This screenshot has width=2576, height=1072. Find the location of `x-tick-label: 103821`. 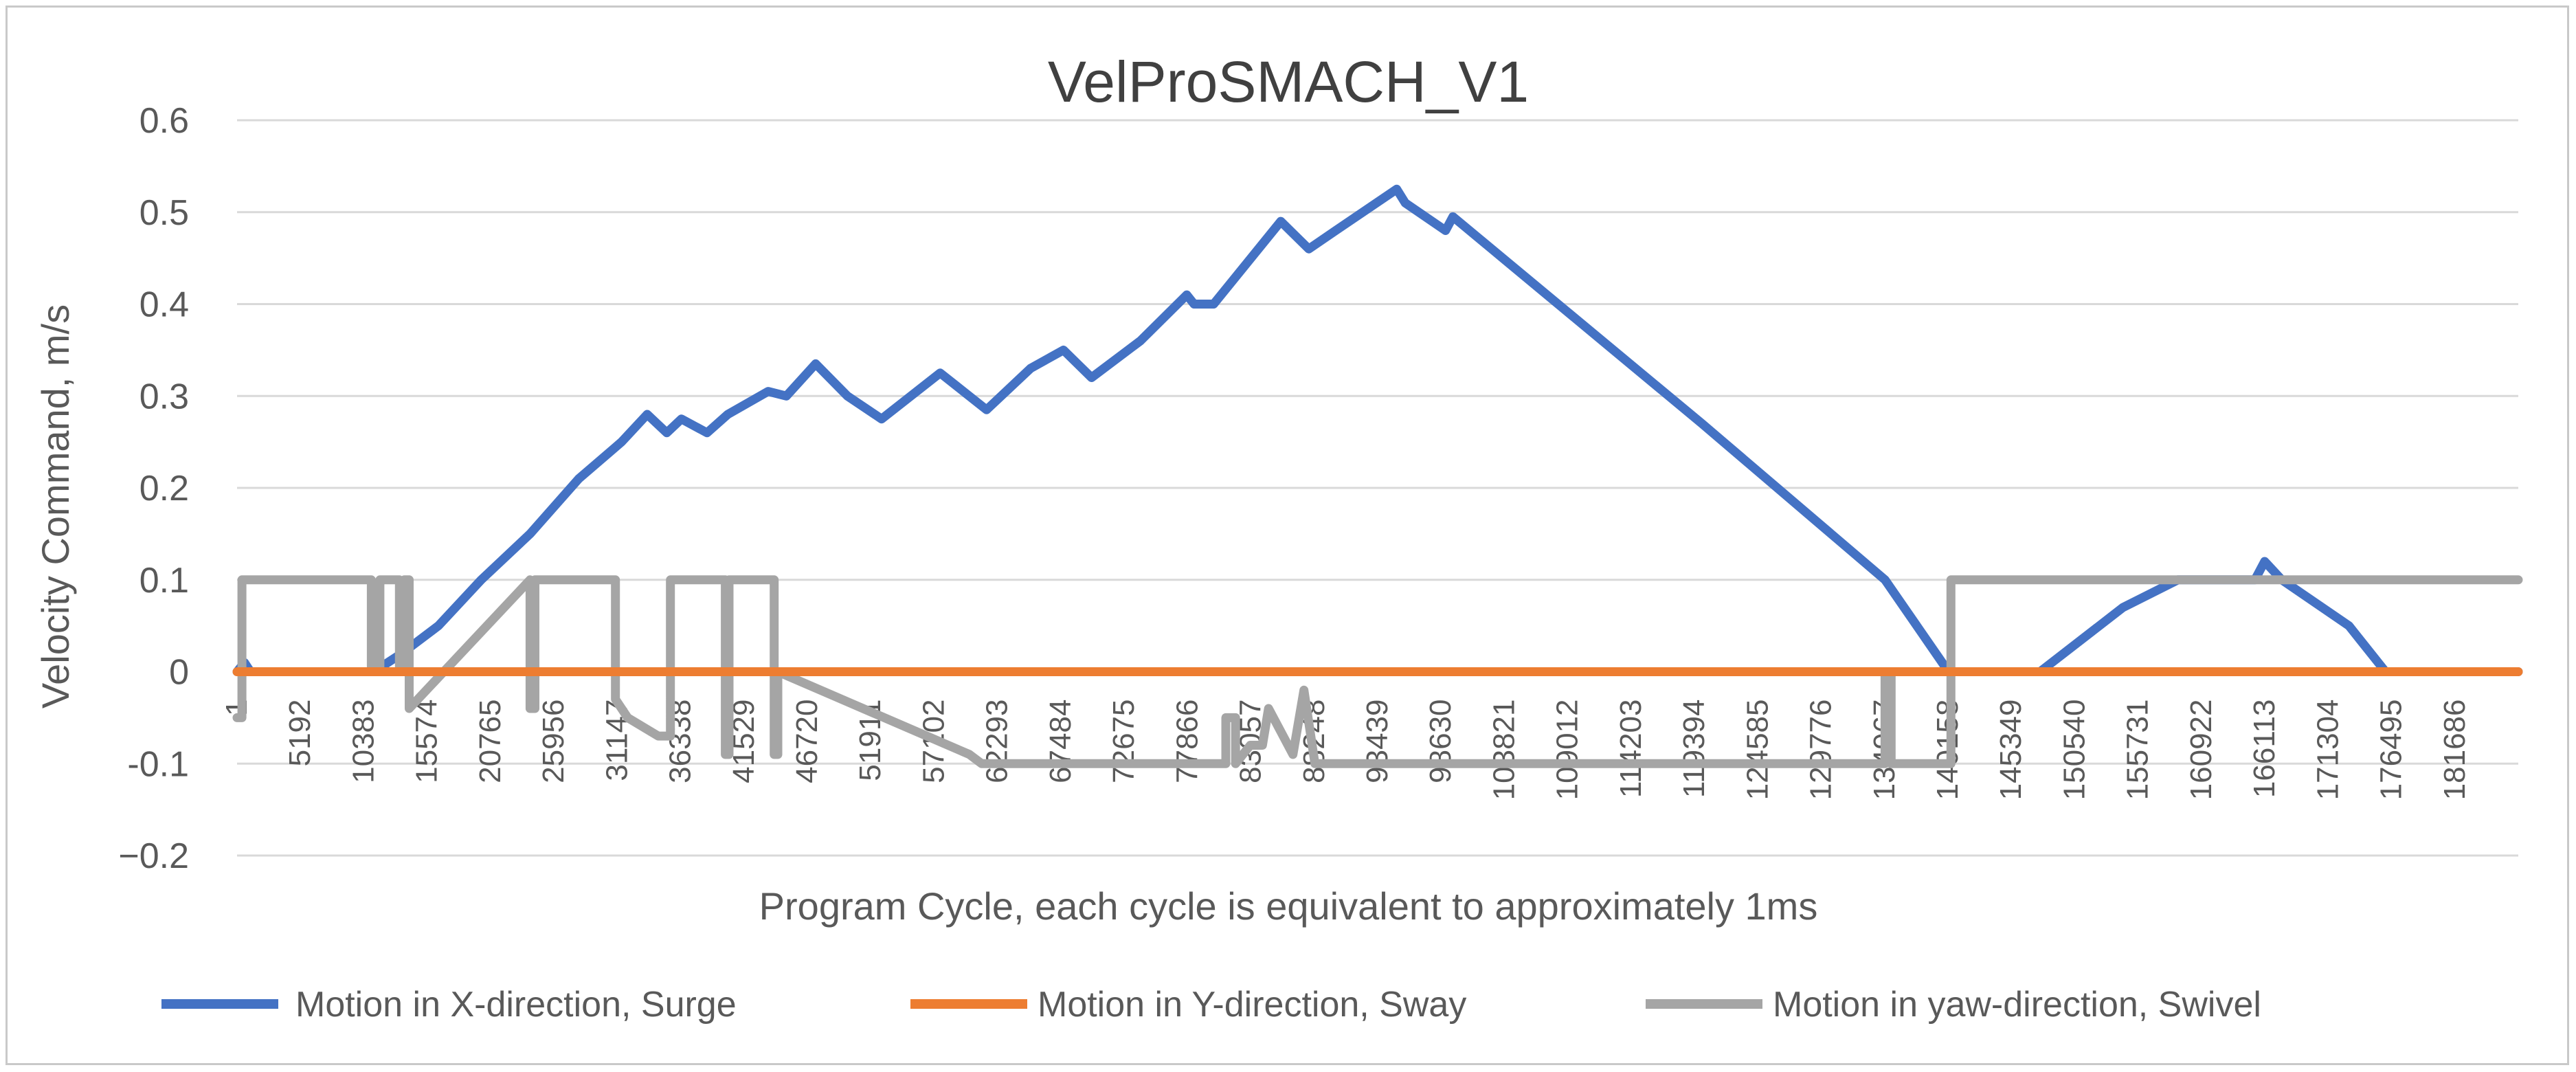

x-tick-label: 103821 is located at coordinates (1504, 751).